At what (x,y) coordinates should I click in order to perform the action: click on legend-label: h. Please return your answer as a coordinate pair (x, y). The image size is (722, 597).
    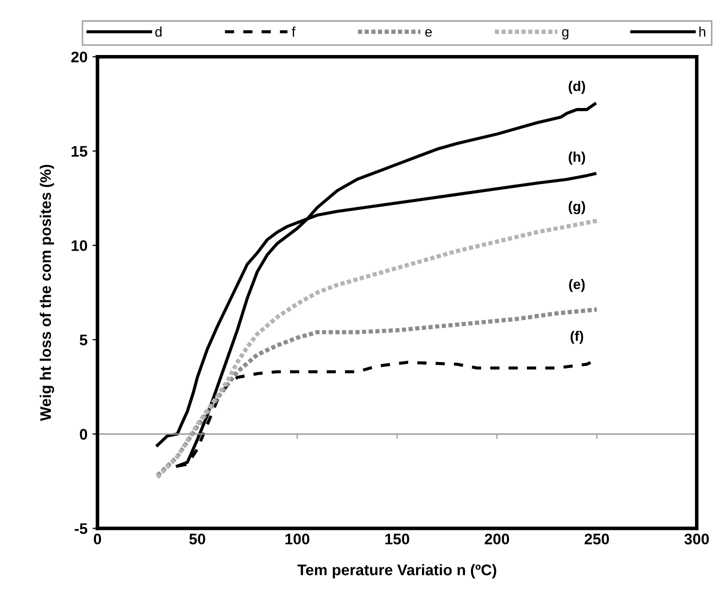
    Looking at the image, I should click on (702, 31).